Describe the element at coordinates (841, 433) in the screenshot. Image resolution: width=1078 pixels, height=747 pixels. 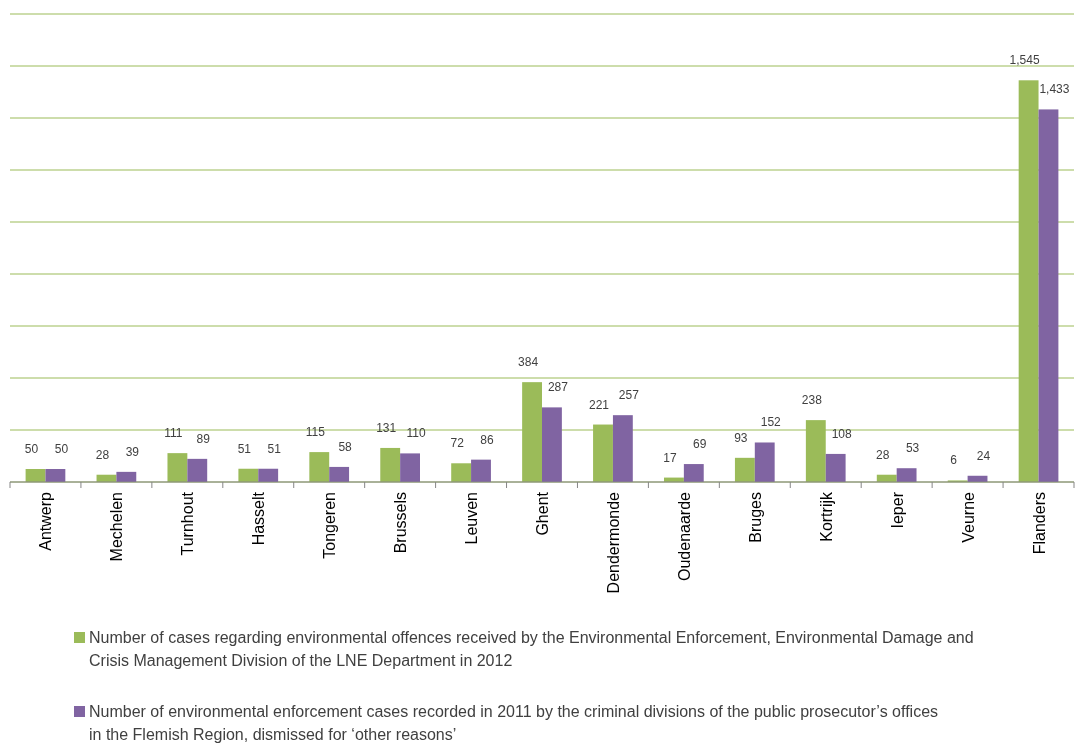
I see `data-label: 108` at that location.